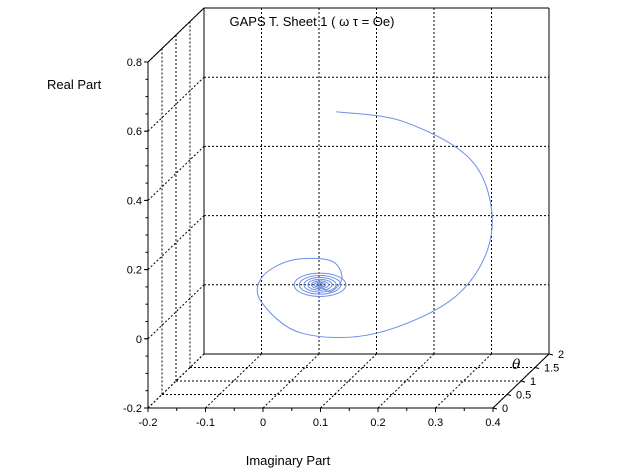 This screenshot has width=625, height=473. I want to click on z-axis-label: θ, so click(516, 365).